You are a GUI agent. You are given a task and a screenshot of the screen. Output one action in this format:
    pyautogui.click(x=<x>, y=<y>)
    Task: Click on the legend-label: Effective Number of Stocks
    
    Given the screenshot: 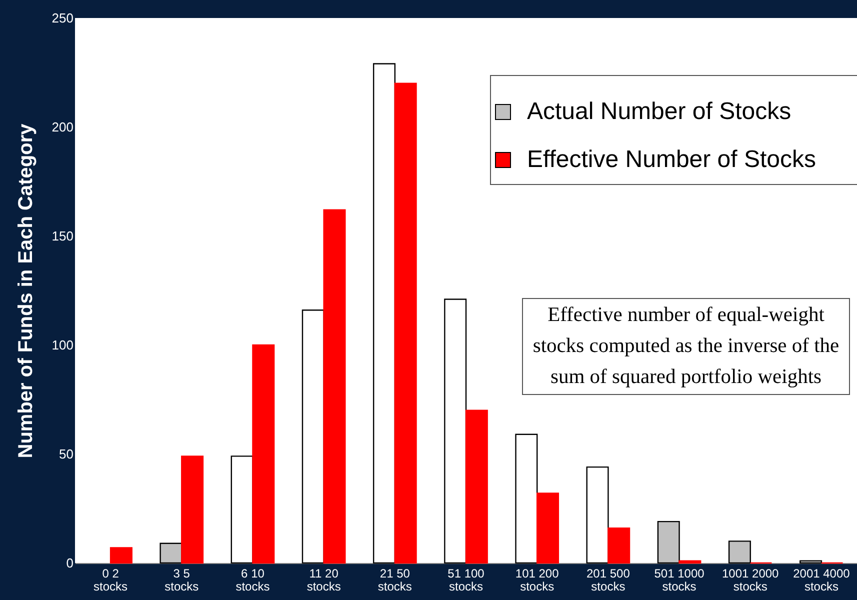 What is the action you would take?
    pyautogui.click(x=671, y=160)
    